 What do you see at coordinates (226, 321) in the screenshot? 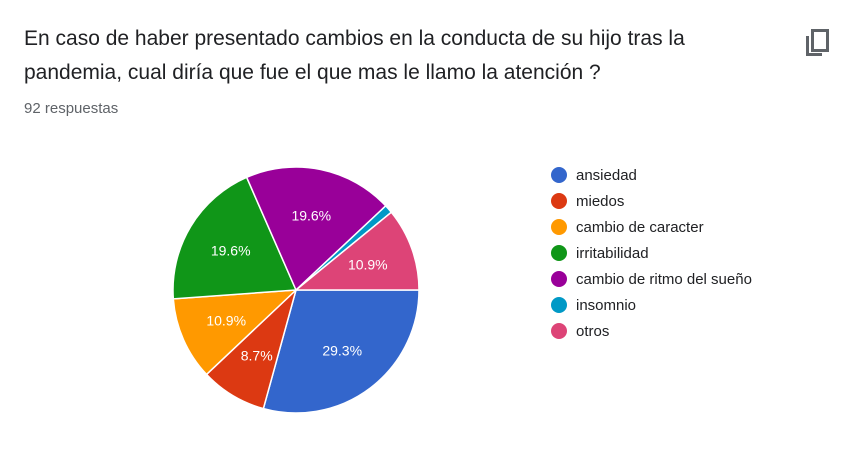
I see `pie-slice-label-2: 10.9%` at bounding box center [226, 321].